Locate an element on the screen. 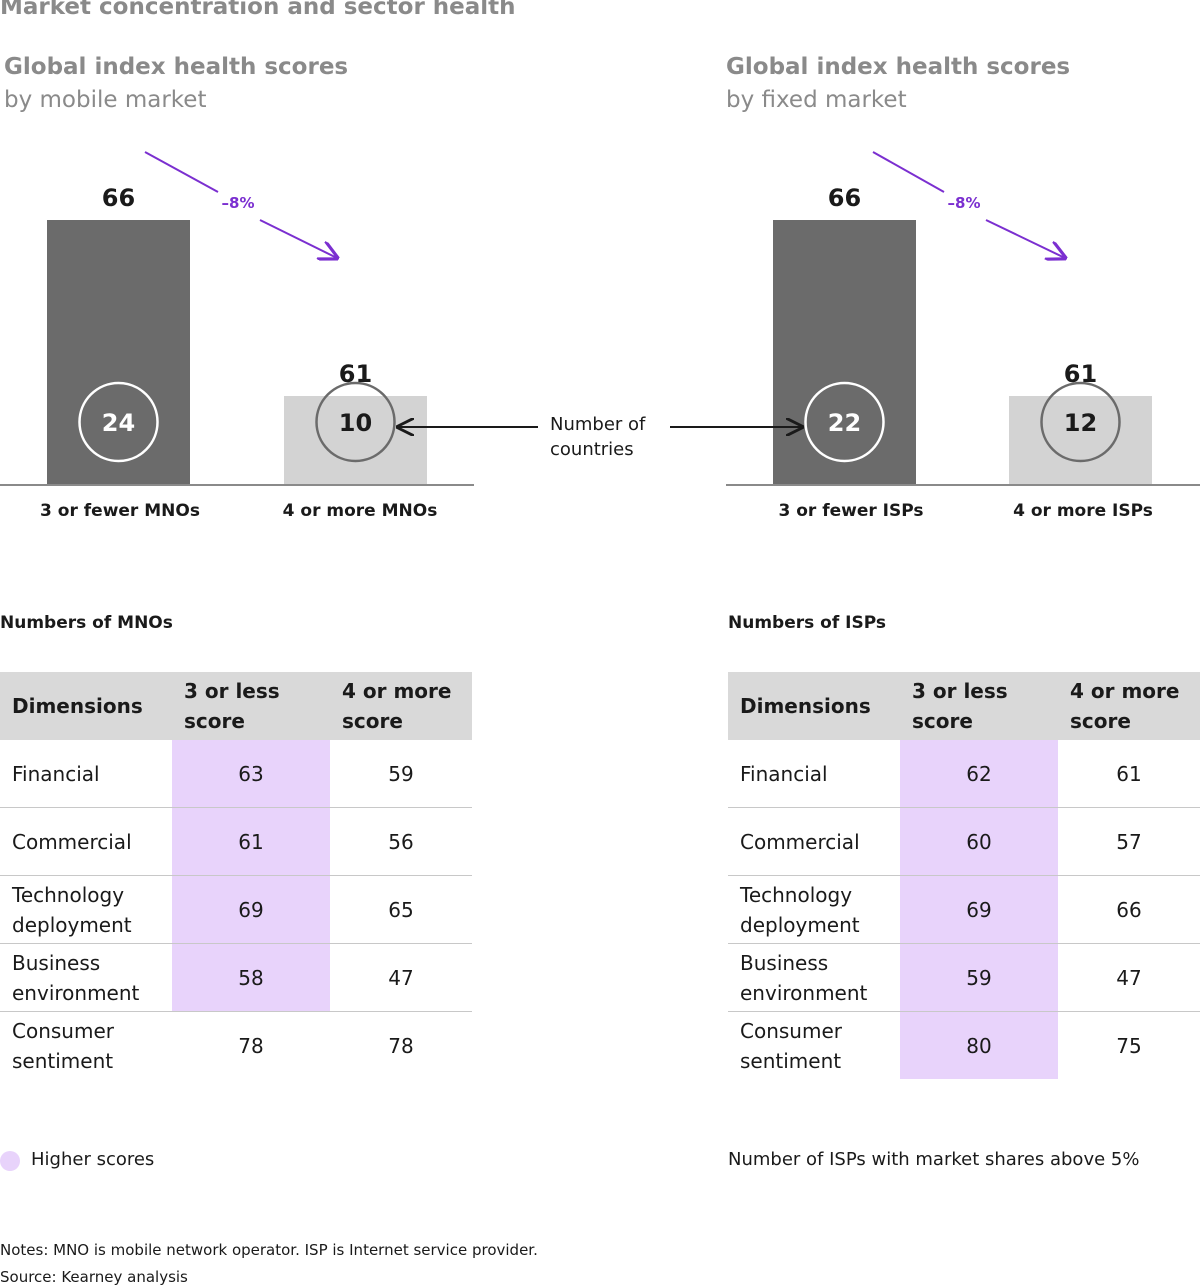  fixed-chart-title: Global index health scores is located at coordinates (898, 67).